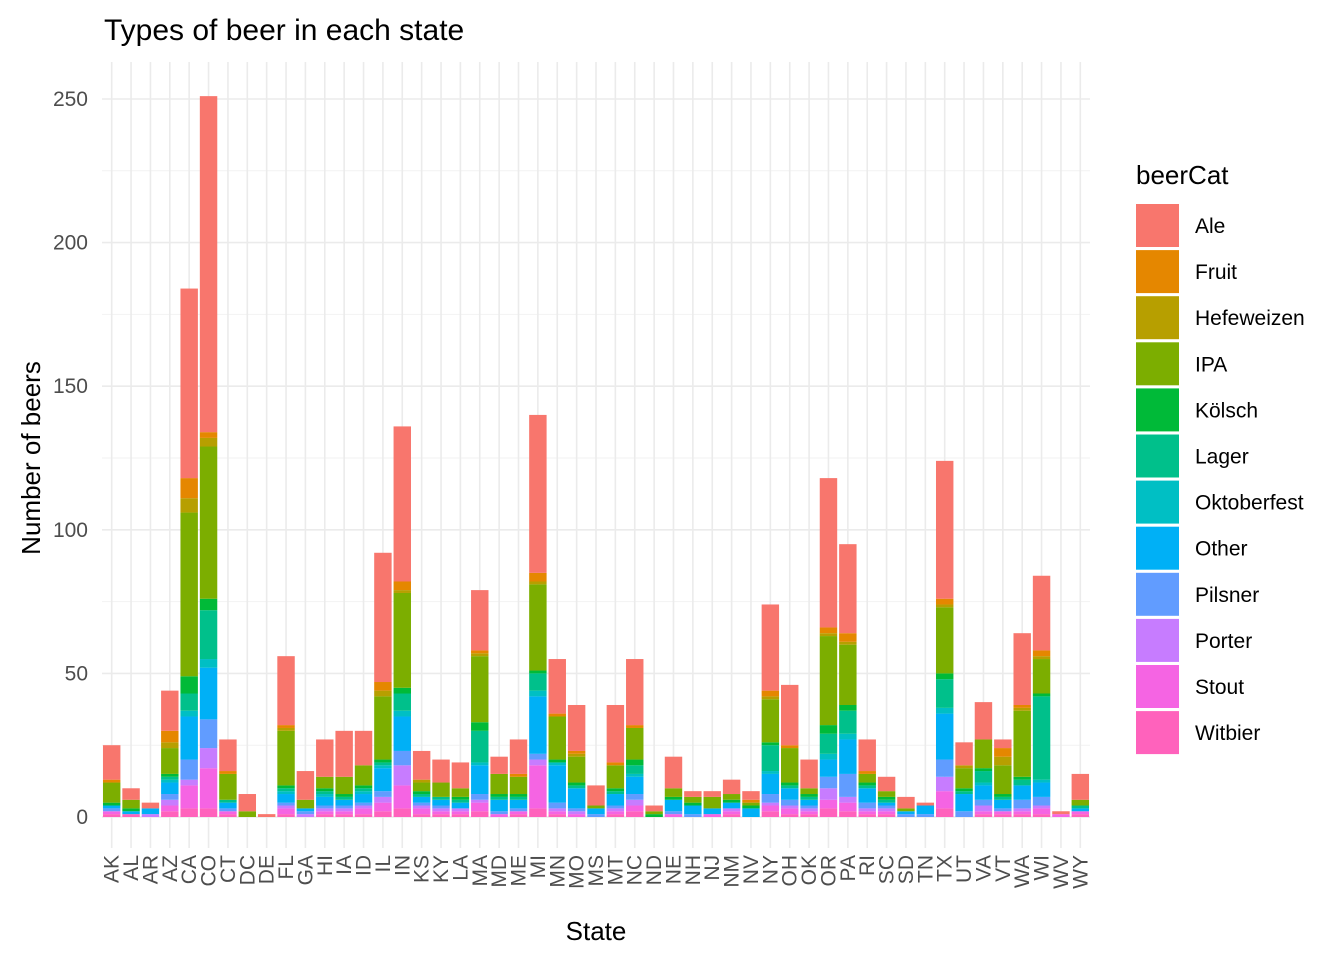 The width and height of the screenshot is (1344, 960). What do you see at coordinates (673, 815) in the screenshot?
I see `bar-NE-stout` at bounding box center [673, 815].